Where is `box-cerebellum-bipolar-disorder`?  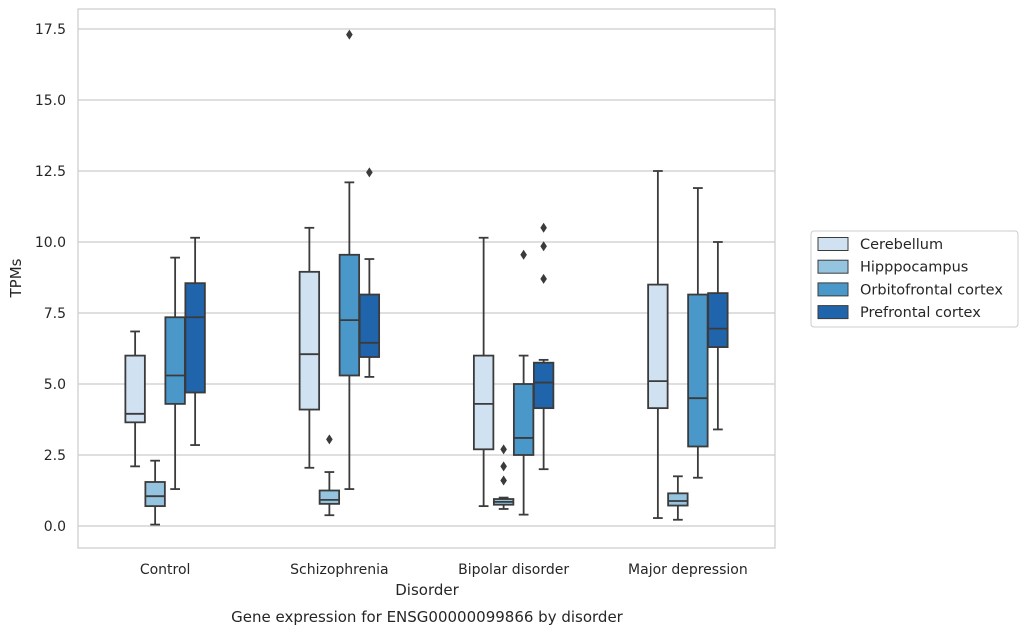
box-cerebellum-bipolar-disorder is located at coordinates (483, 372).